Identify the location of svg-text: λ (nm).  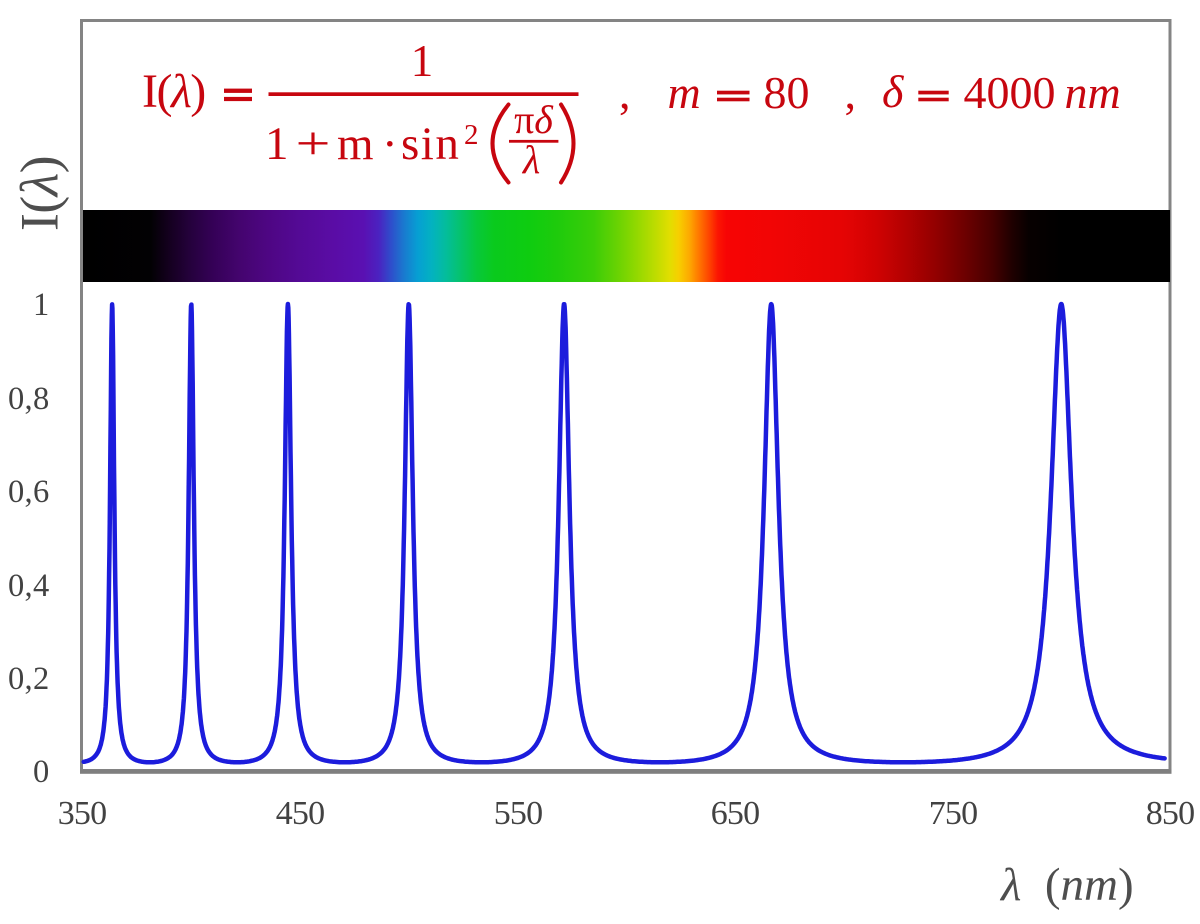
(1066, 885).